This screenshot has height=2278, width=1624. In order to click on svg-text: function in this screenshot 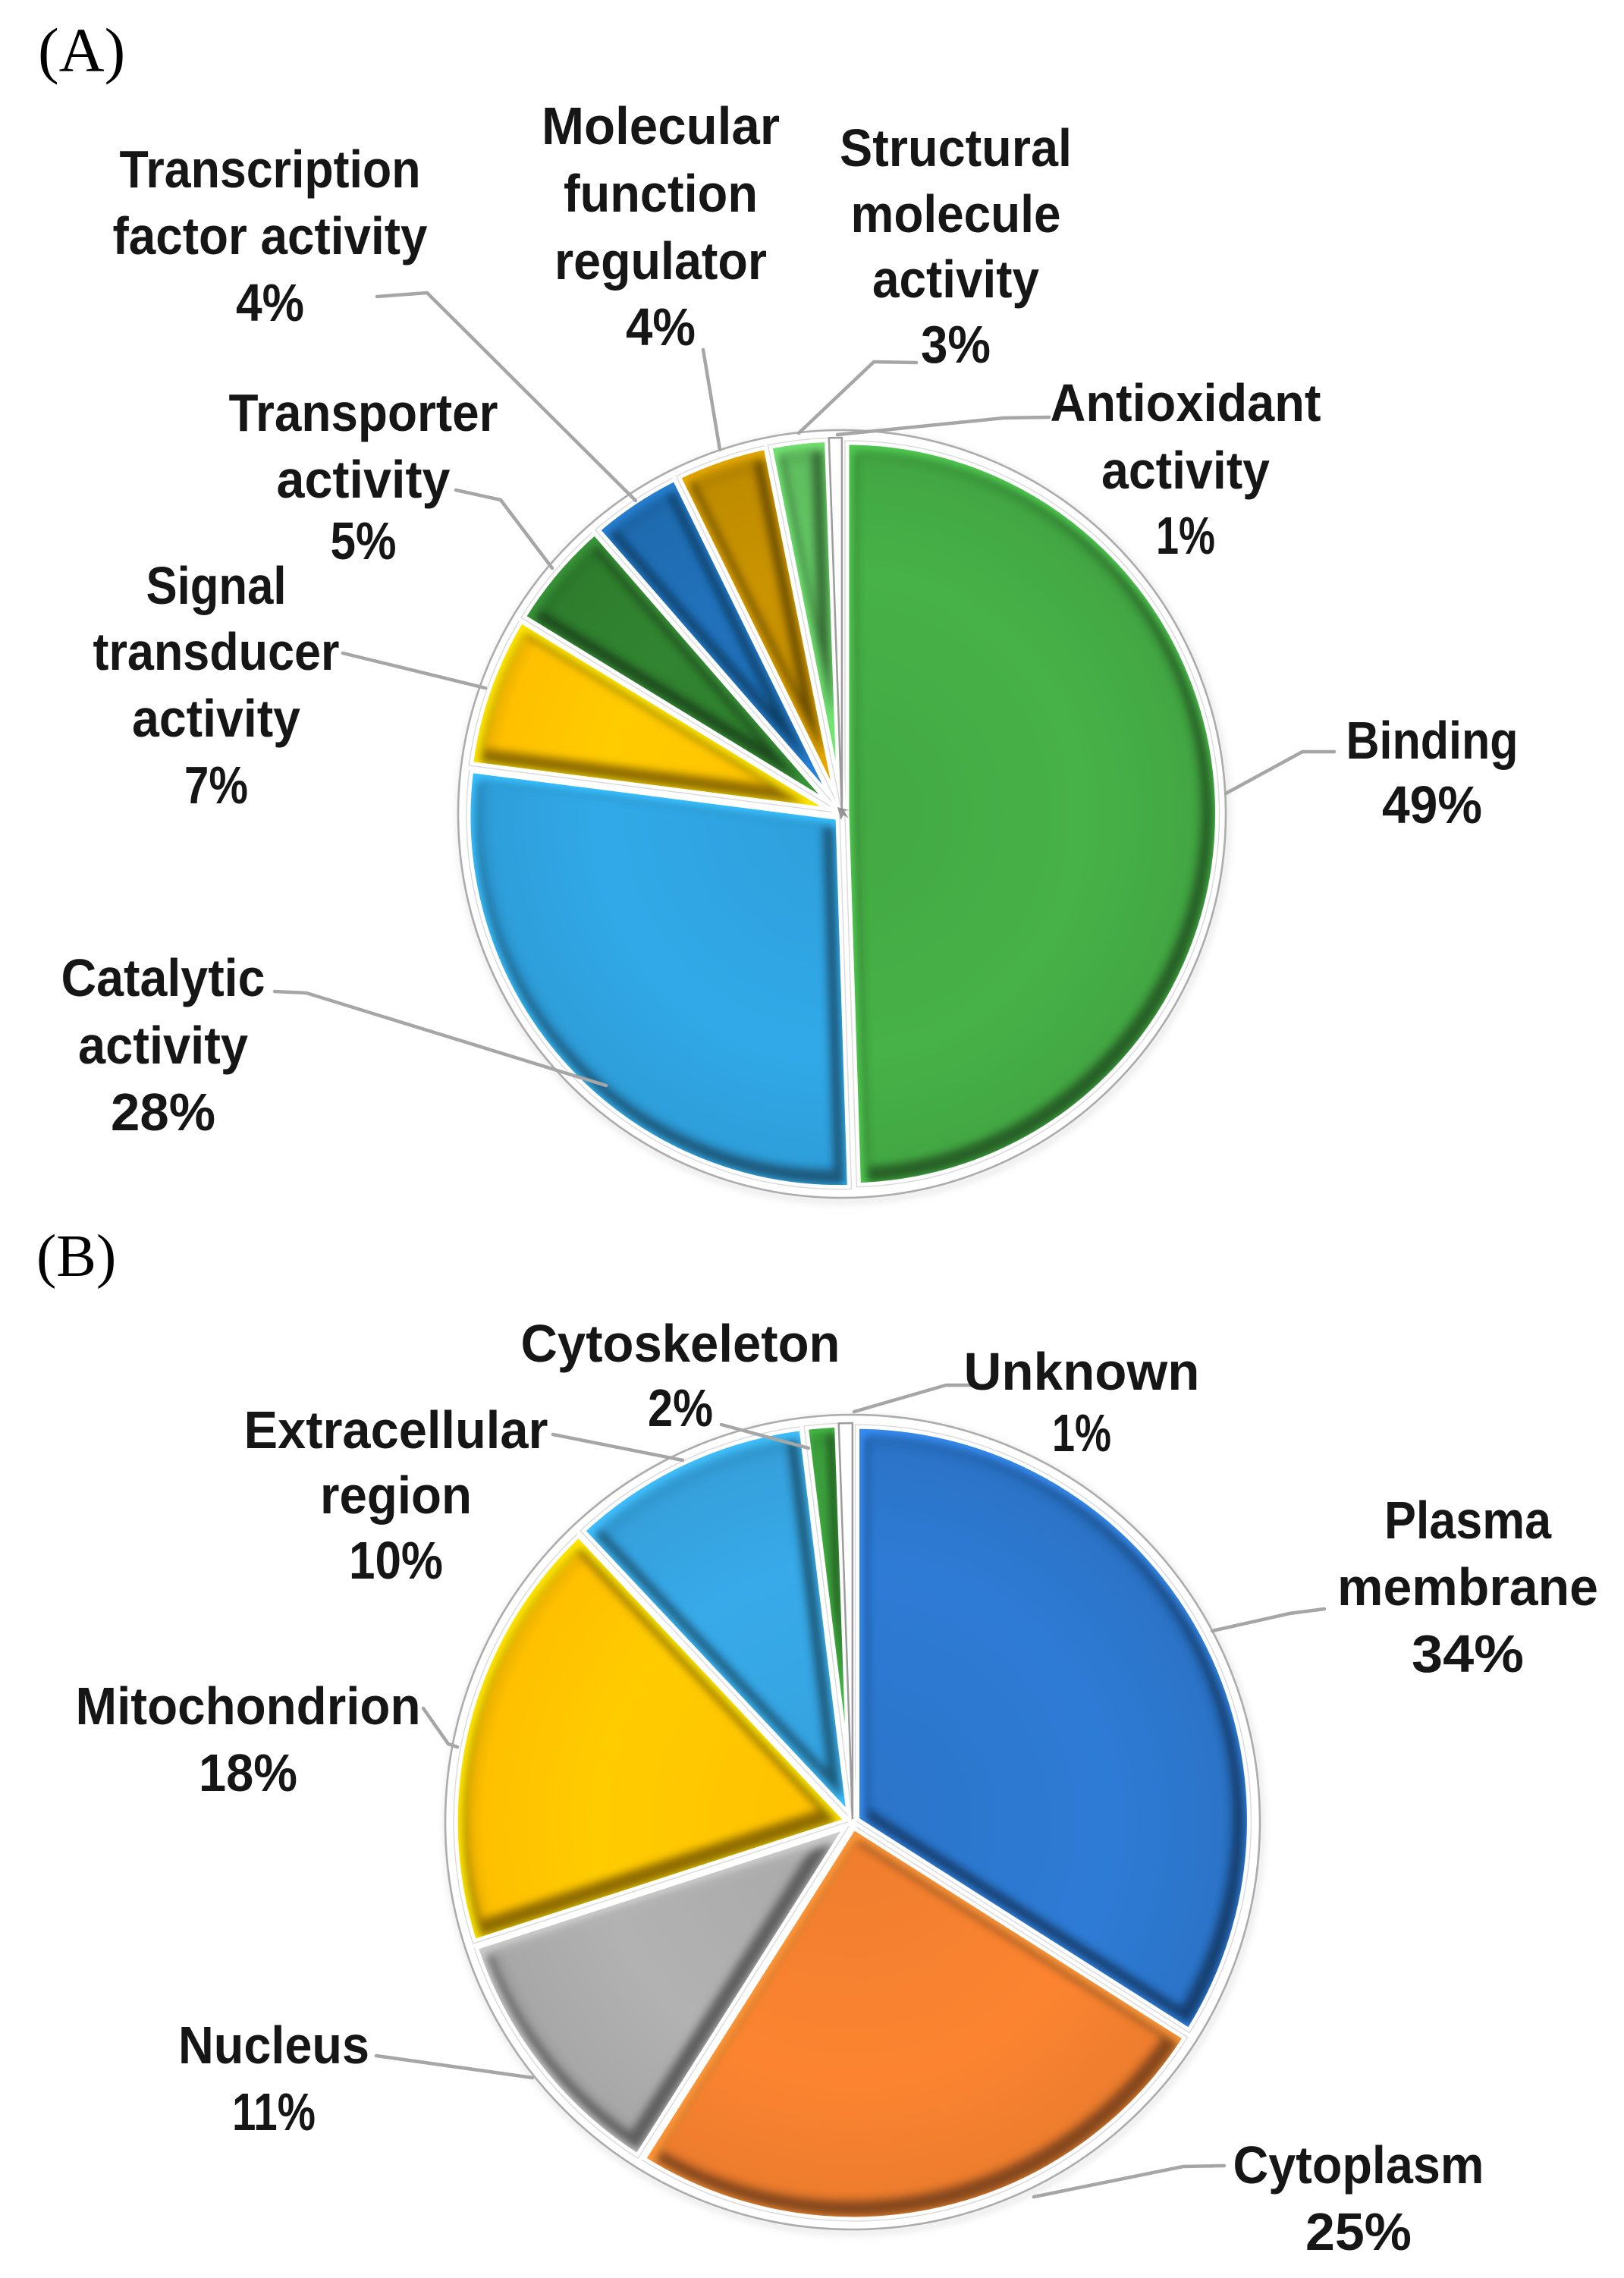, I will do `click(661, 193)`.